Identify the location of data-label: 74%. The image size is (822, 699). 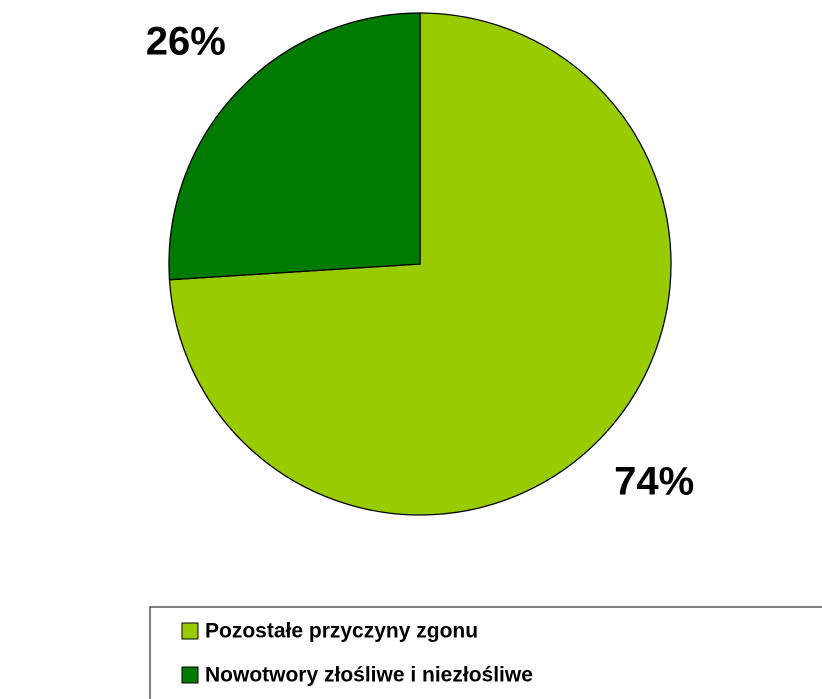
(654, 481).